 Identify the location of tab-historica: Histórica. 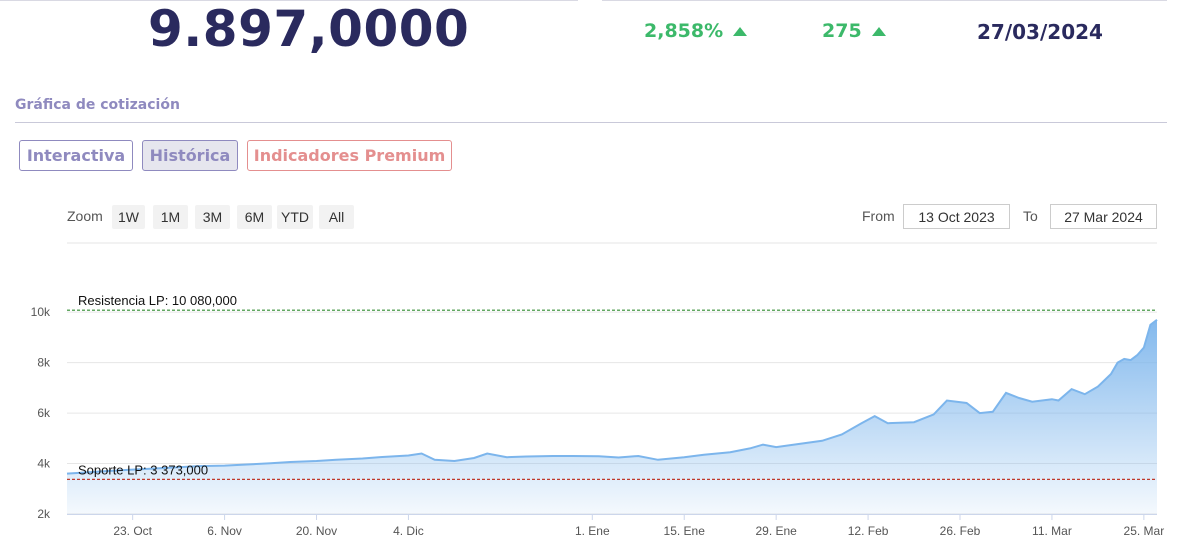
(190, 155).